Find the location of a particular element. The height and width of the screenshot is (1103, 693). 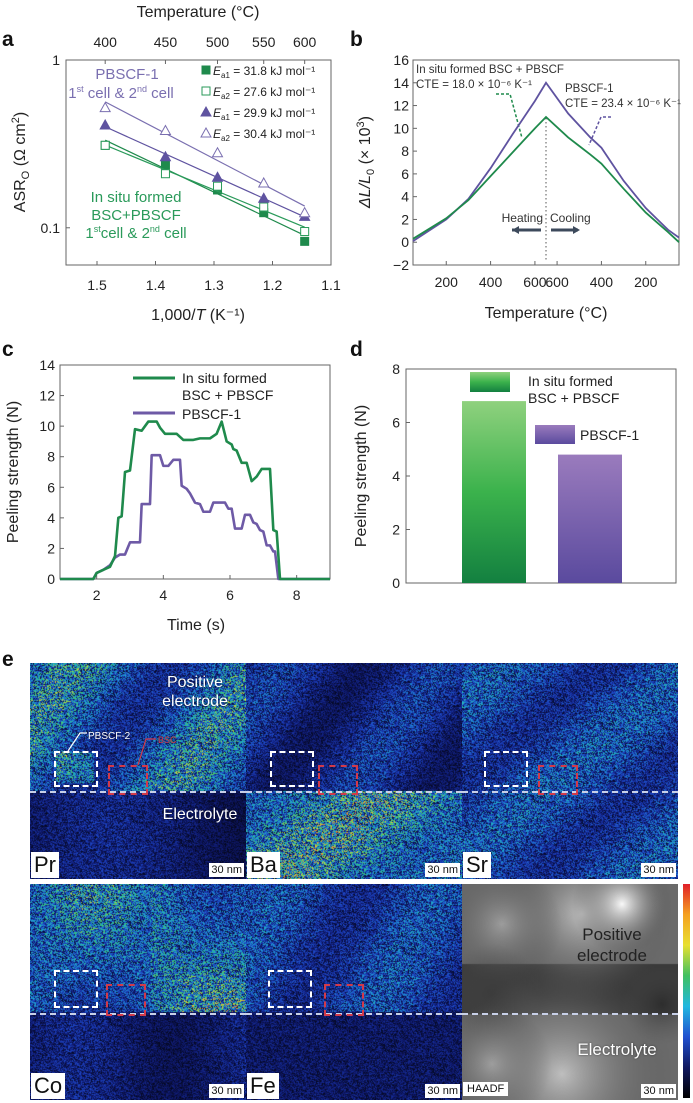

element-label: Ba is located at coordinates (263, 865).